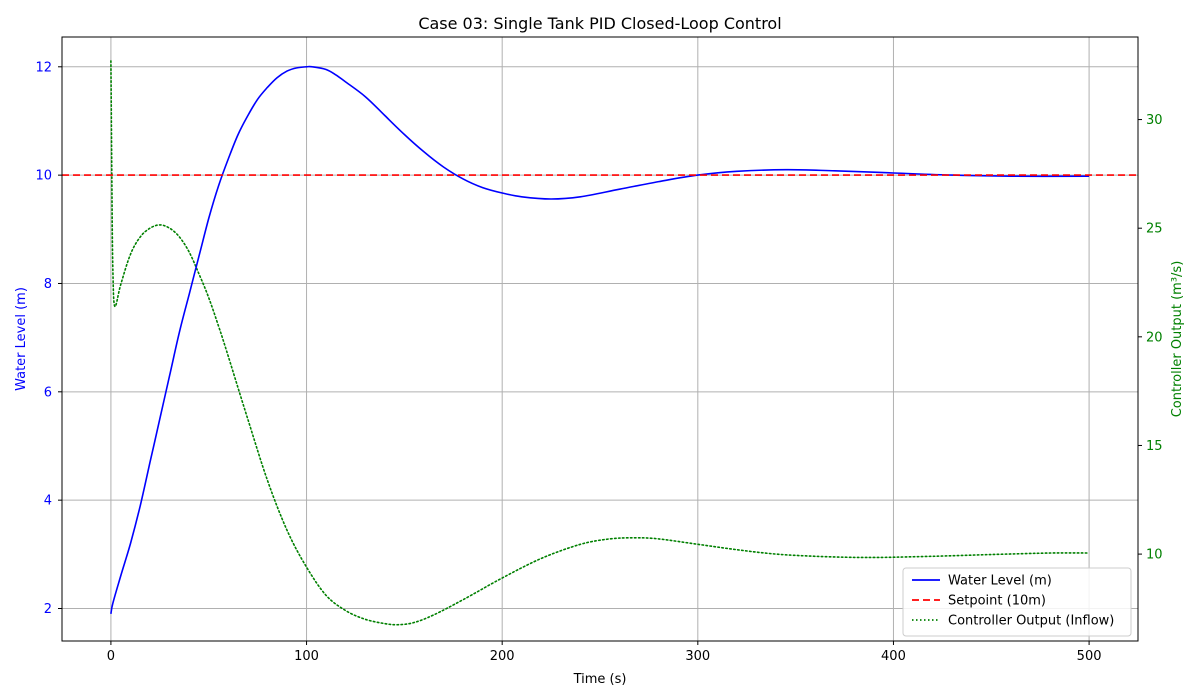 The image size is (1200, 700). What do you see at coordinates (1154, 446) in the screenshot?
I see `y-tick-label-right: 15` at bounding box center [1154, 446].